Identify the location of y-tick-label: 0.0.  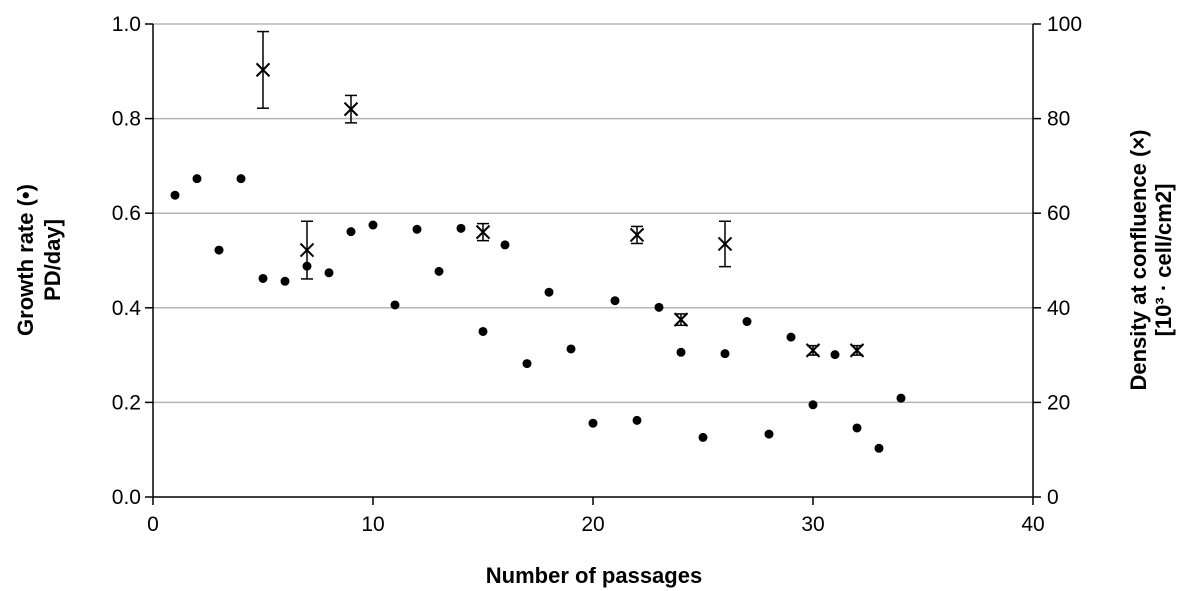
(126, 497).